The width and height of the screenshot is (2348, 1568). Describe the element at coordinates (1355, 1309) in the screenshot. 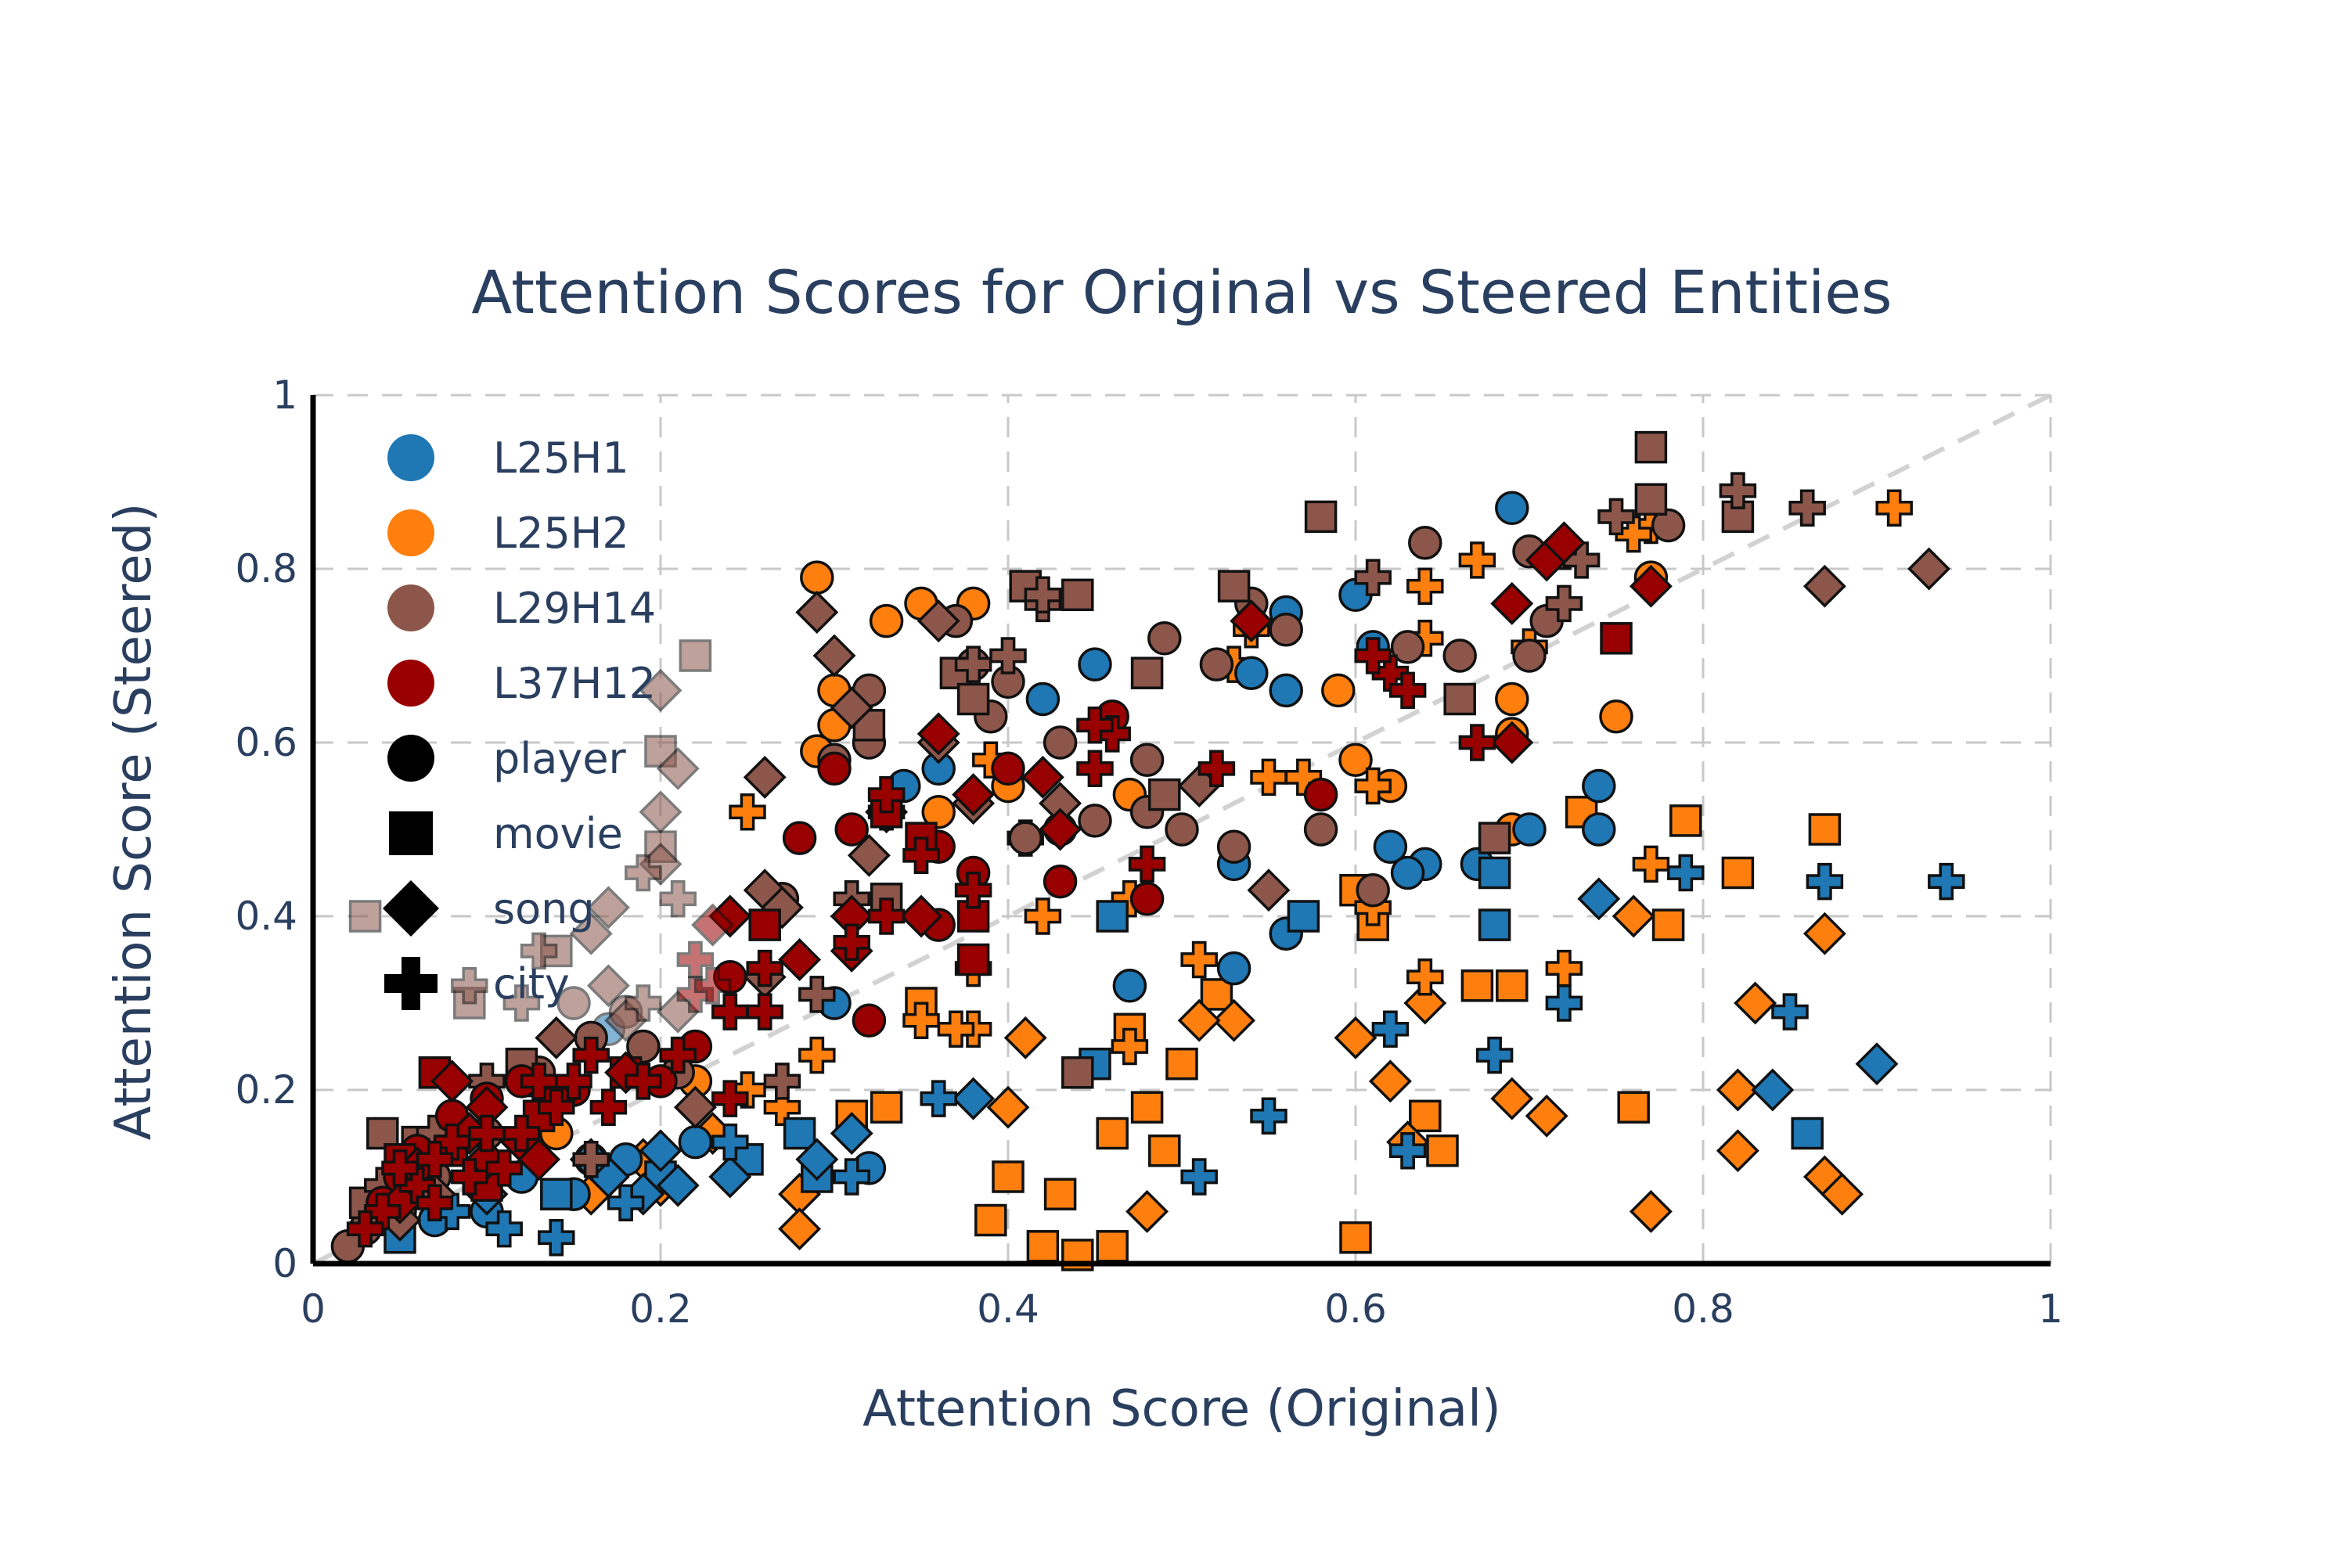

I see `x-tick-label: 0.6` at that location.